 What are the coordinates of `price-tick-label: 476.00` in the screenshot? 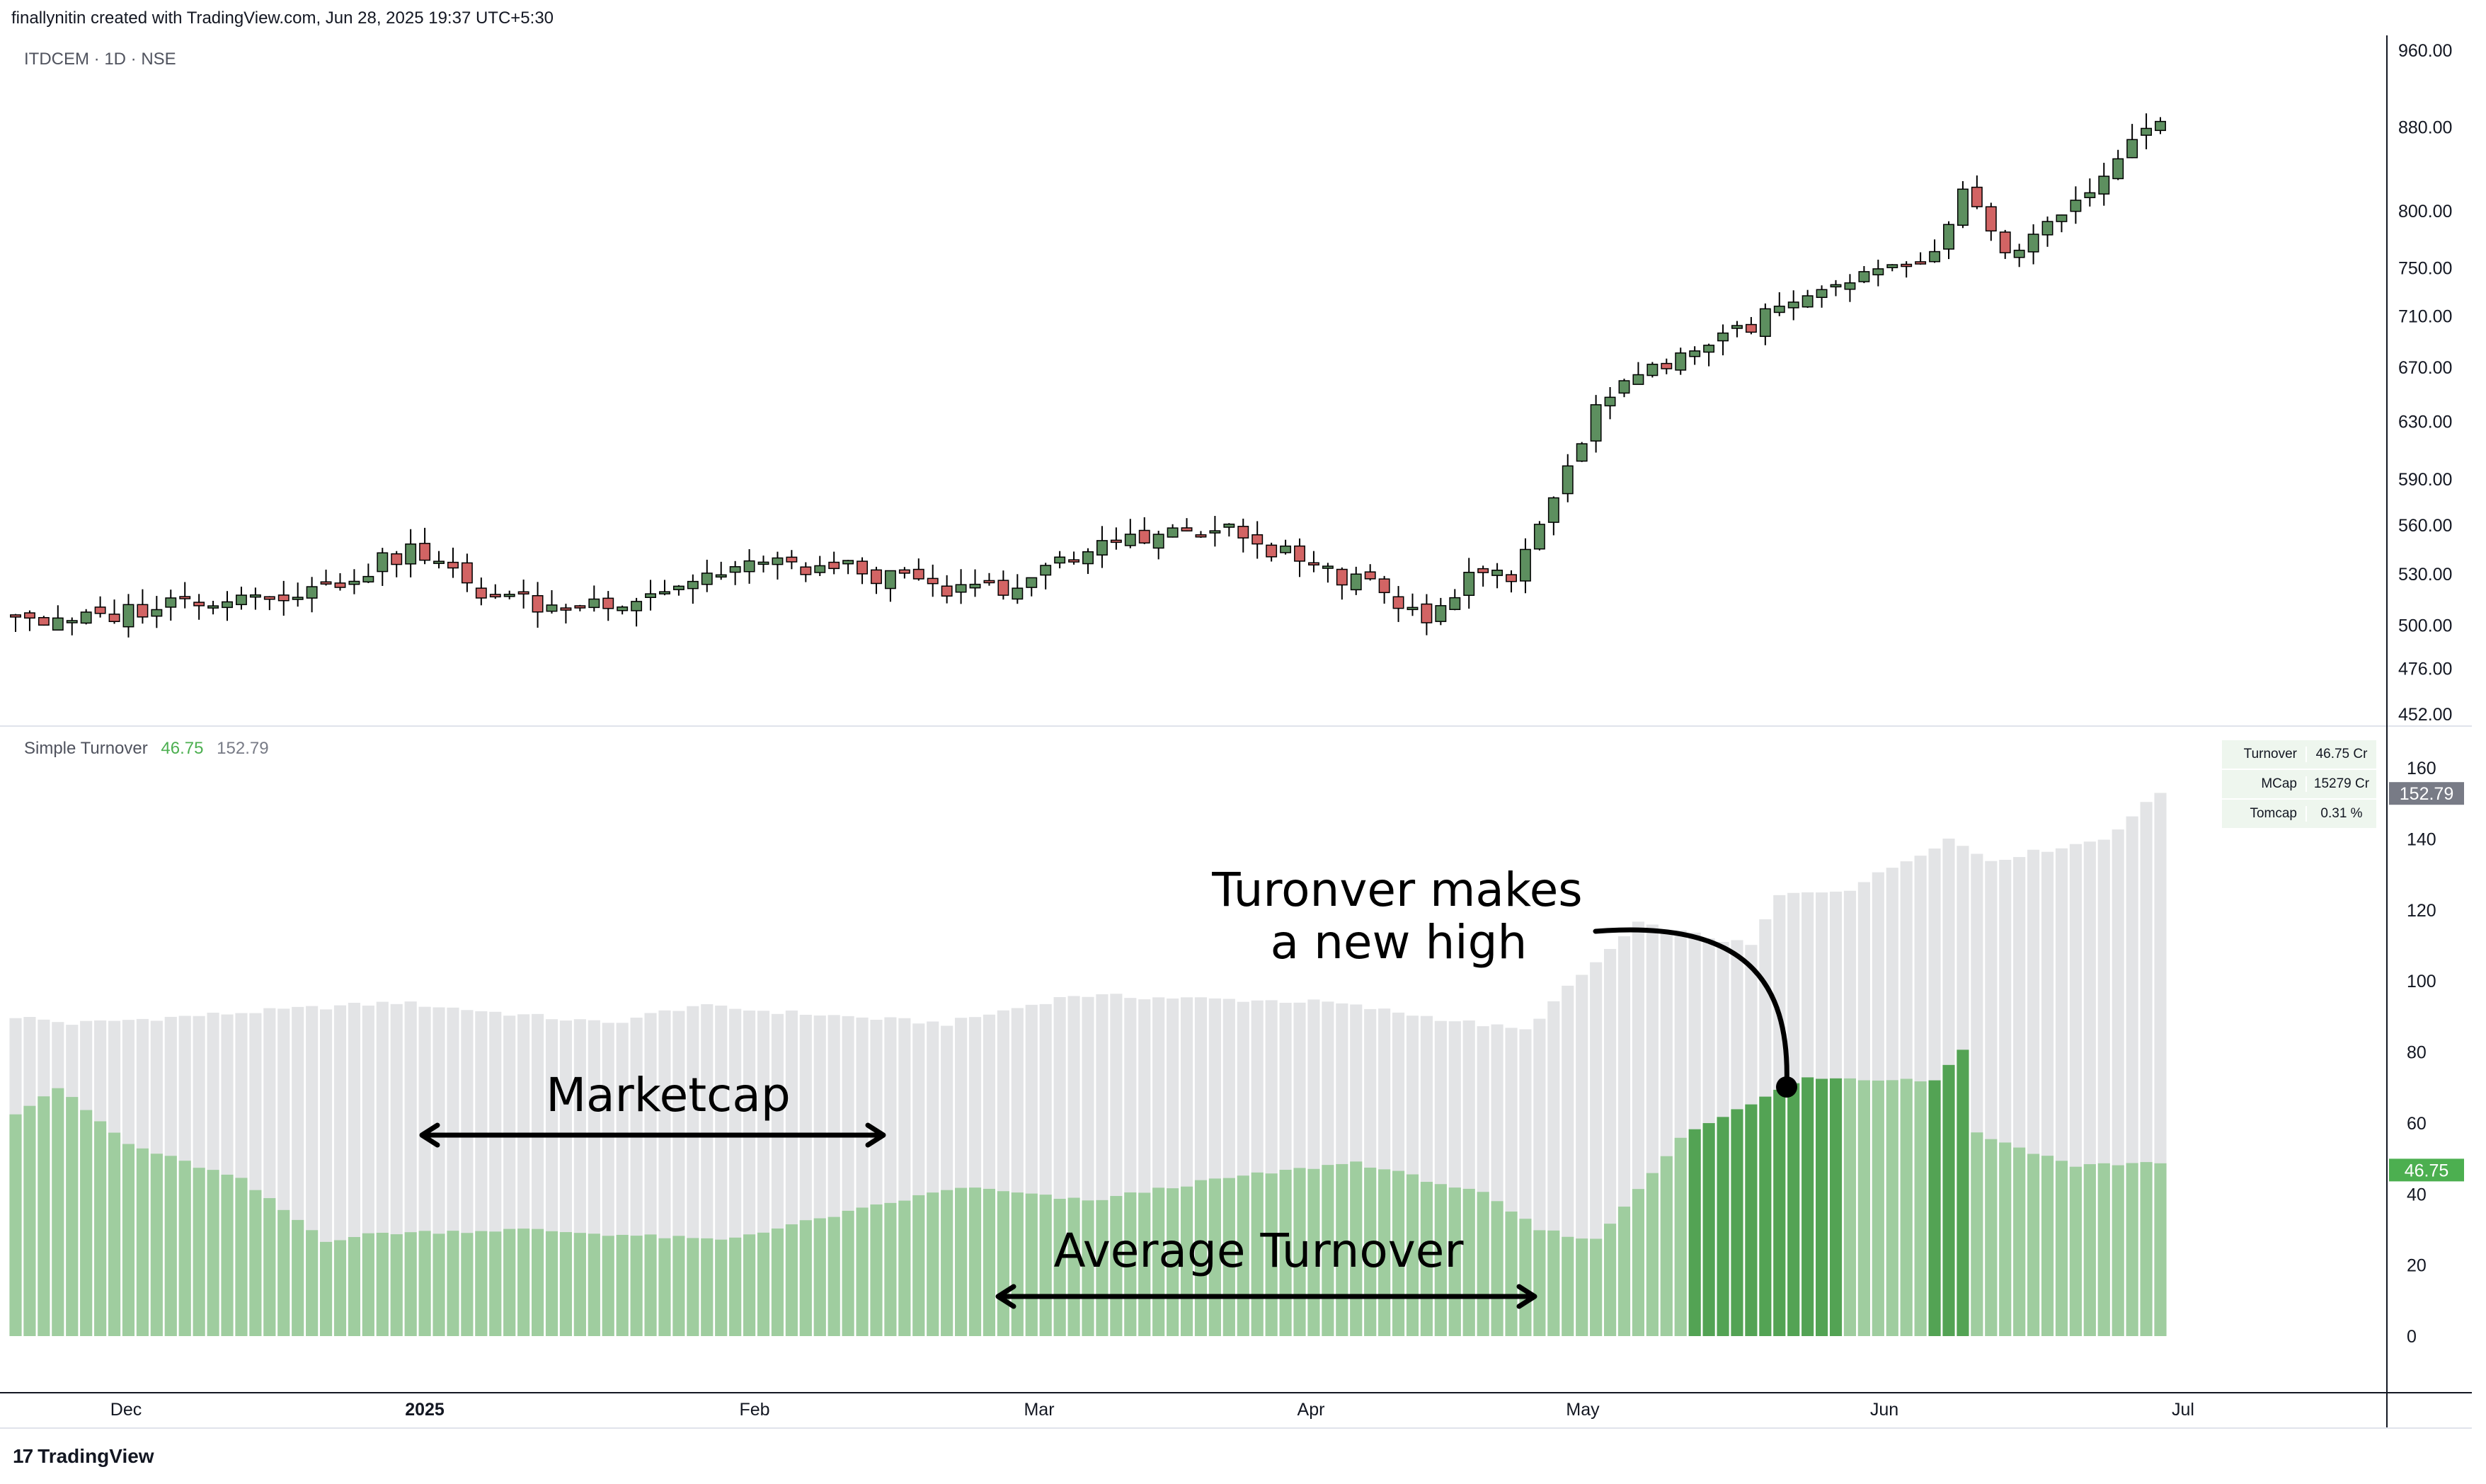 It's located at (2425, 669).